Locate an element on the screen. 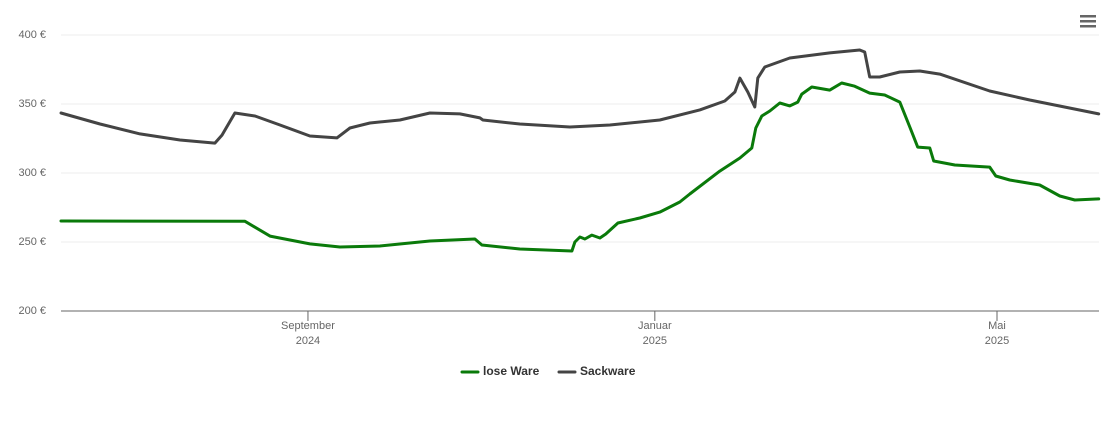 The height and width of the screenshot is (422, 1110). x-tick-year: 2024 is located at coordinates (308, 341).